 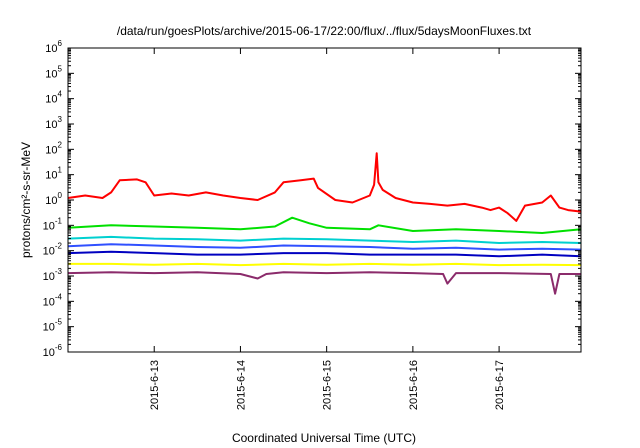 I want to click on x-tick-label: 2015-6-14, so click(x=241, y=385).